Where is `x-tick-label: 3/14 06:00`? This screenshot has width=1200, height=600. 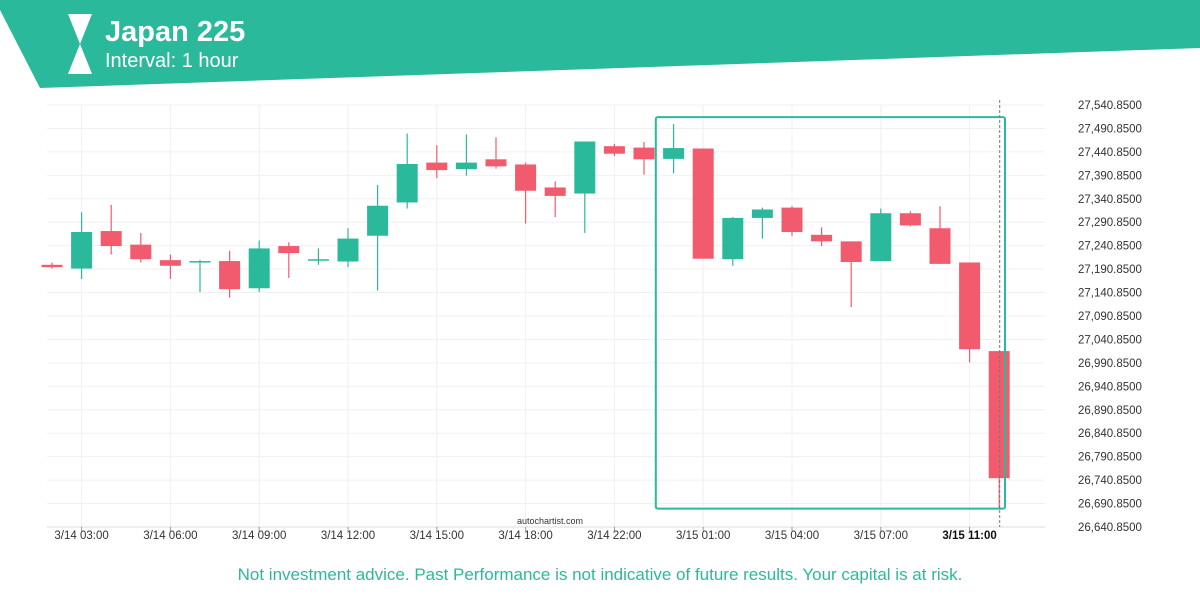
x-tick-label: 3/14 06:00 is located at coordinates (170, 536).